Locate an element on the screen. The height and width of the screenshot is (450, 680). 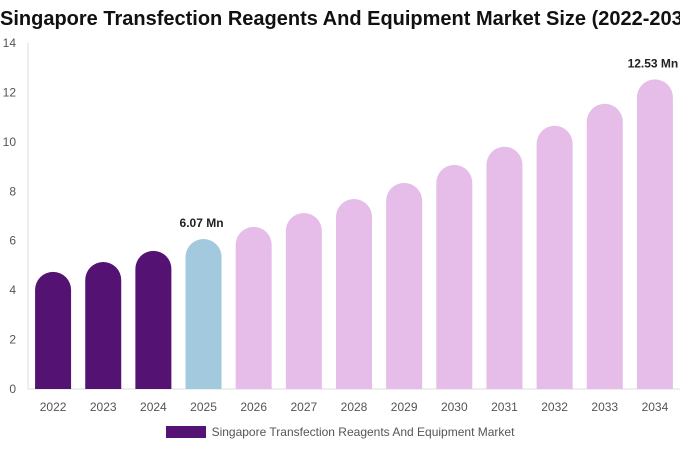
bar-2031 is located at coordinates (504, 267).